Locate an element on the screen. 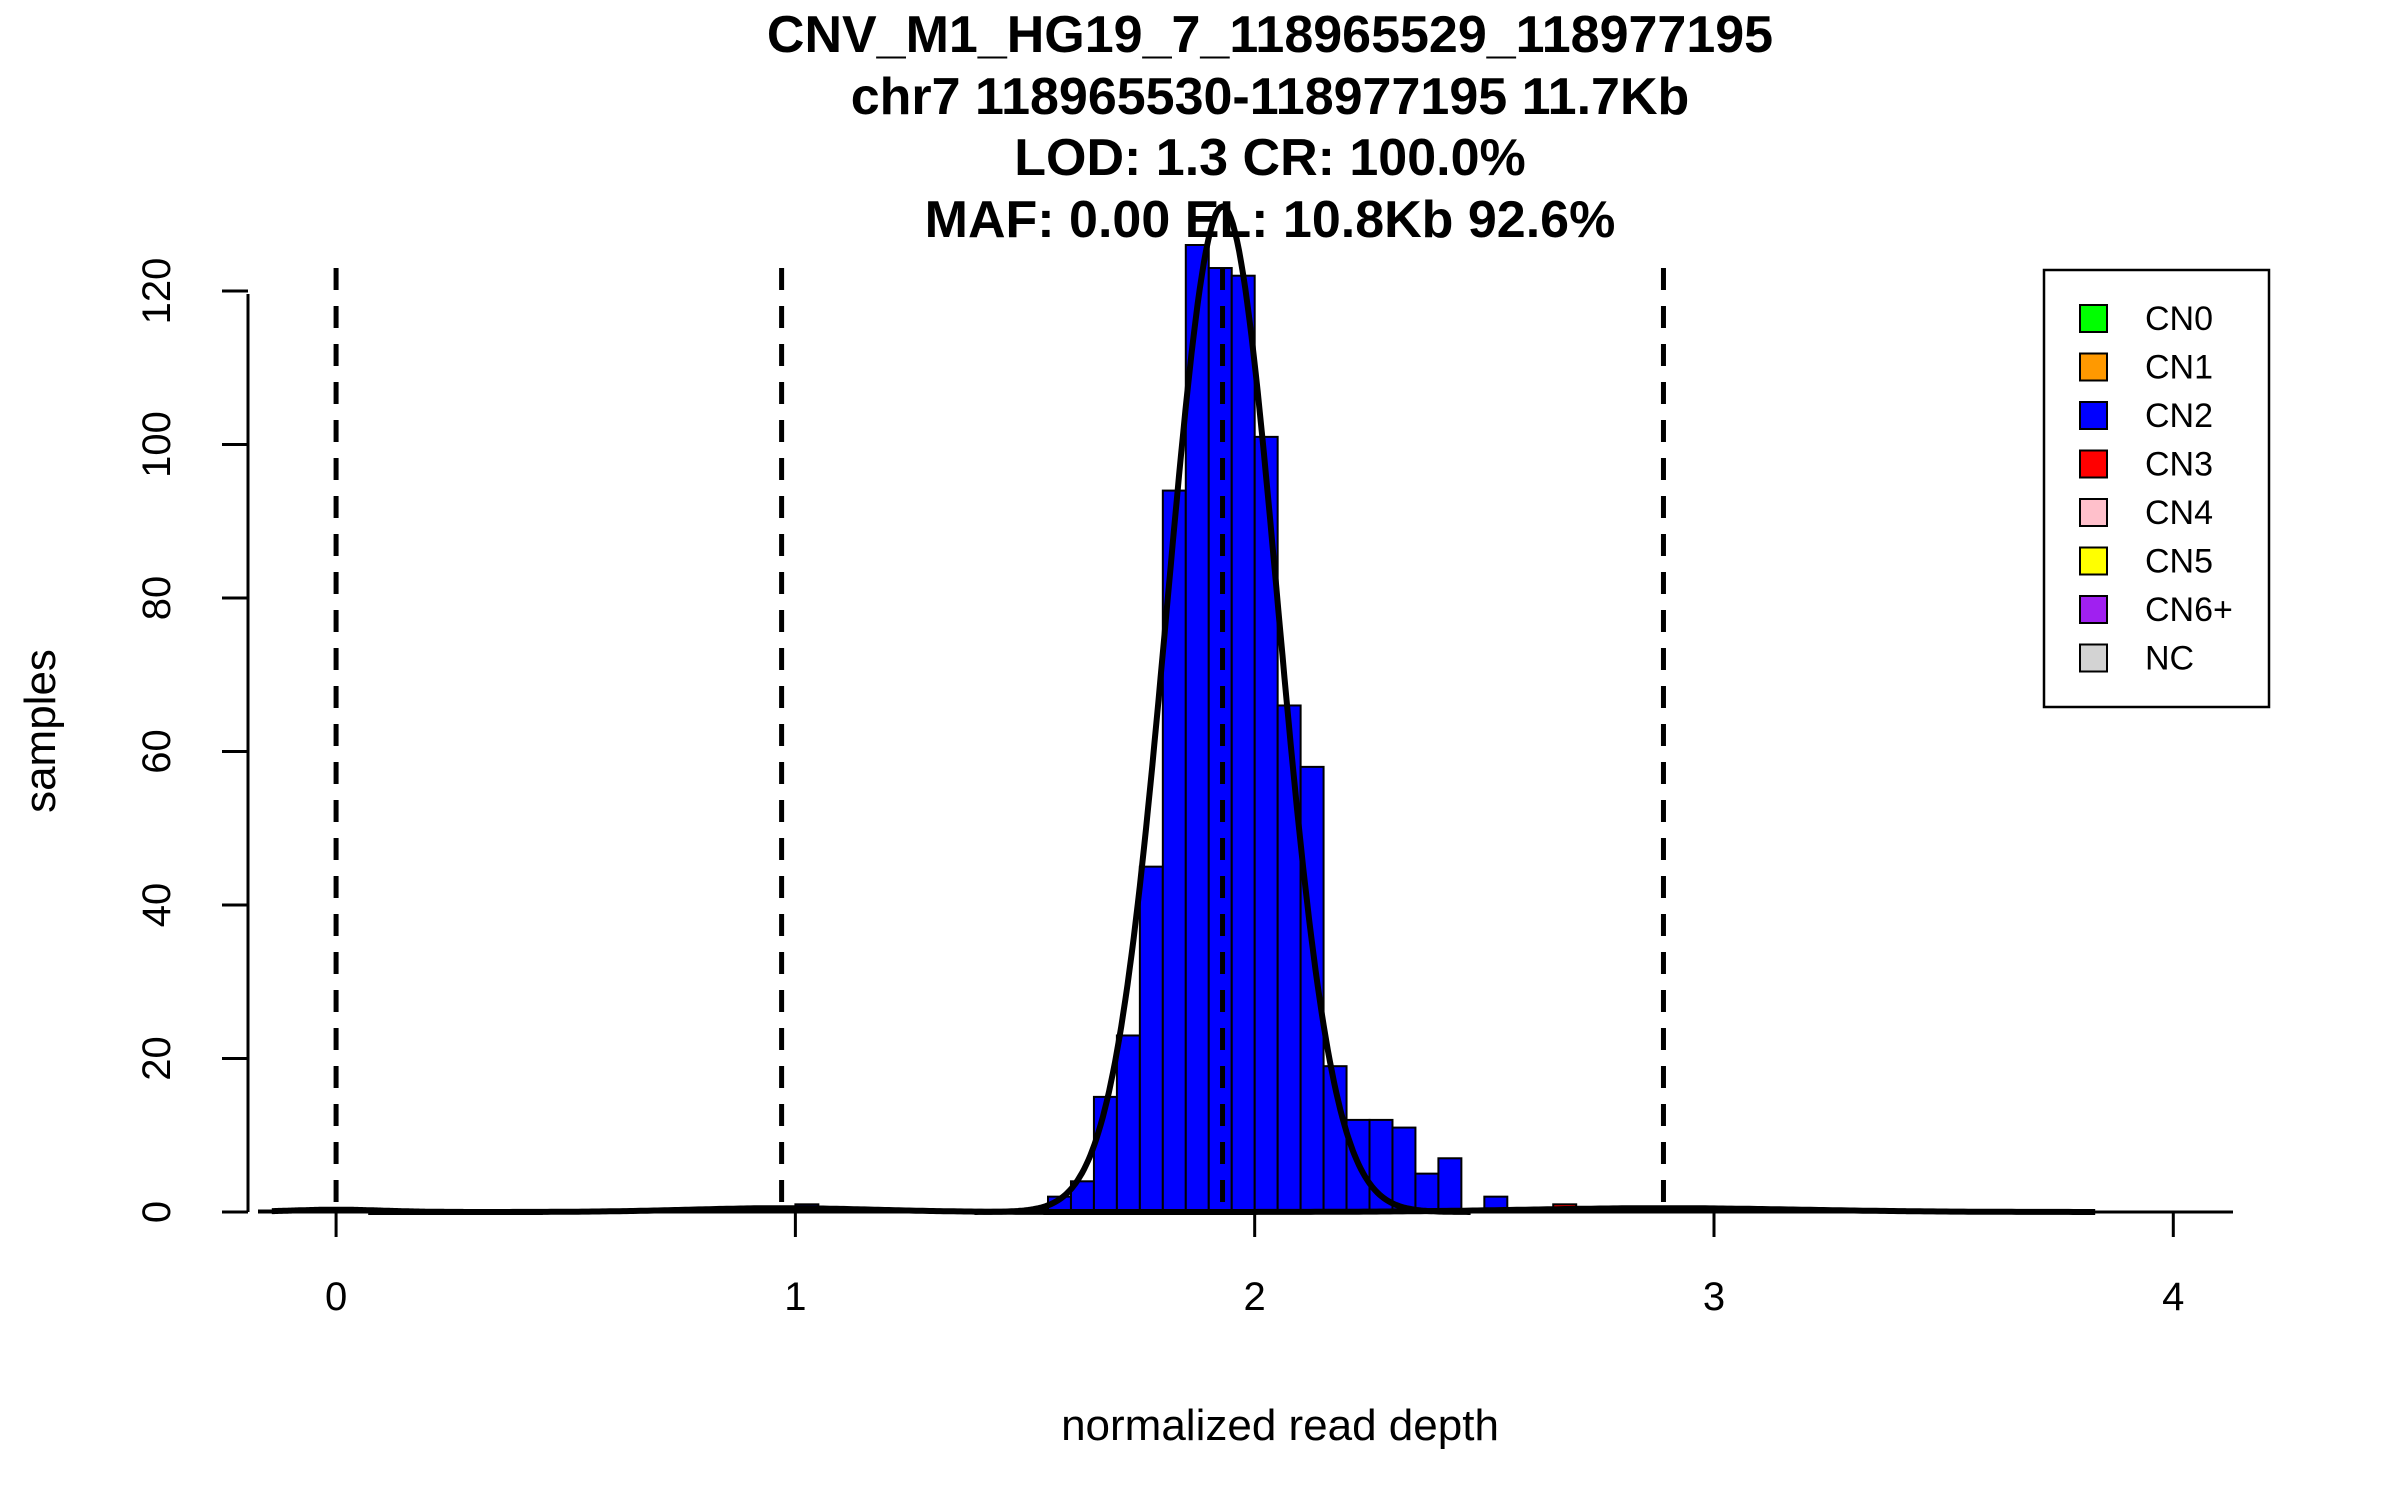 Image resolution: width=2400 pixels, height=1500 pixels. x-axis-label: normalized read depth is located at coordinates (1280, 1425).